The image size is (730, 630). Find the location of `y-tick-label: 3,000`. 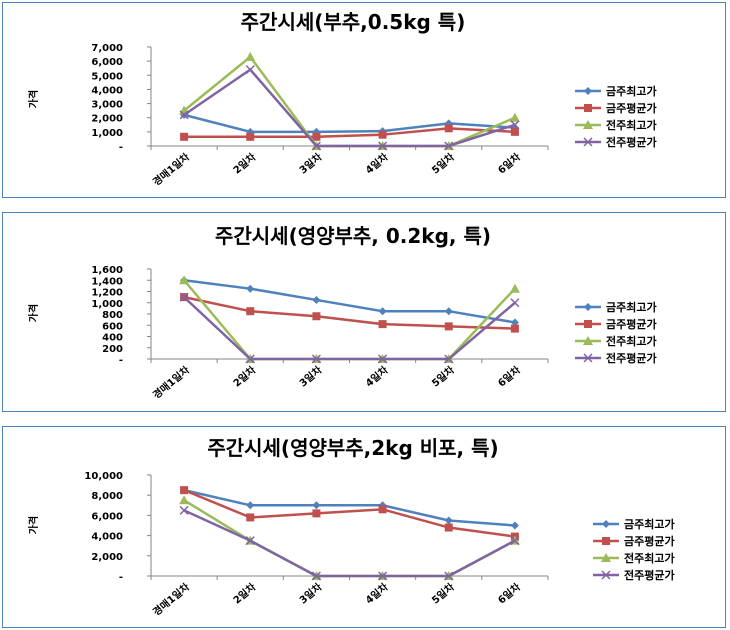

y-tick-label: 3,000 is located at coordinates (107, 105).